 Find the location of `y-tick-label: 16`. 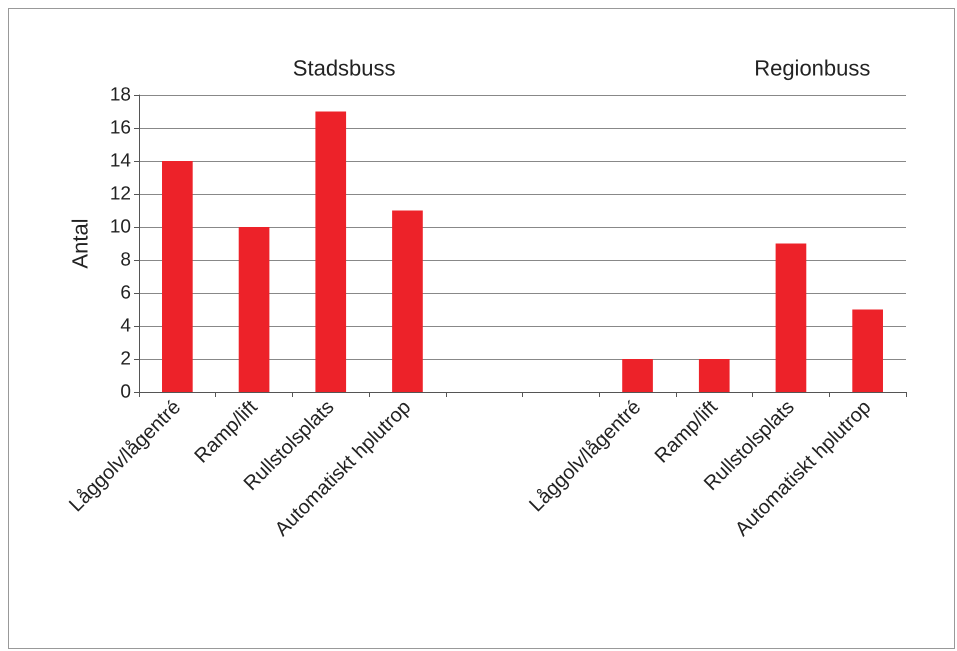

y-tick-label: 16 is located at coordinates (120, 128).